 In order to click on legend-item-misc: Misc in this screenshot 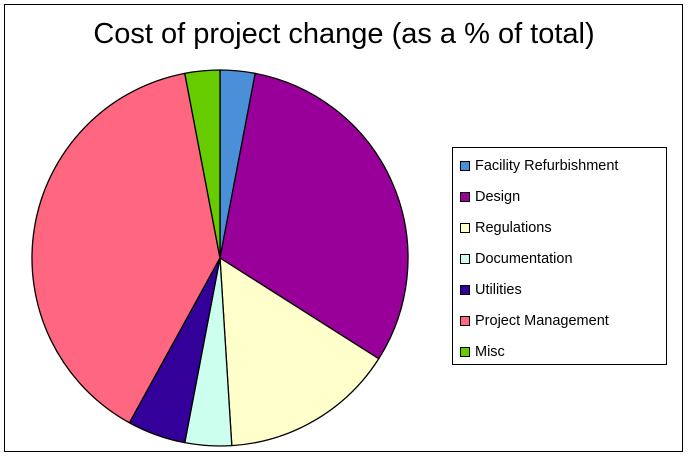, I will do `click(482, 352)`.